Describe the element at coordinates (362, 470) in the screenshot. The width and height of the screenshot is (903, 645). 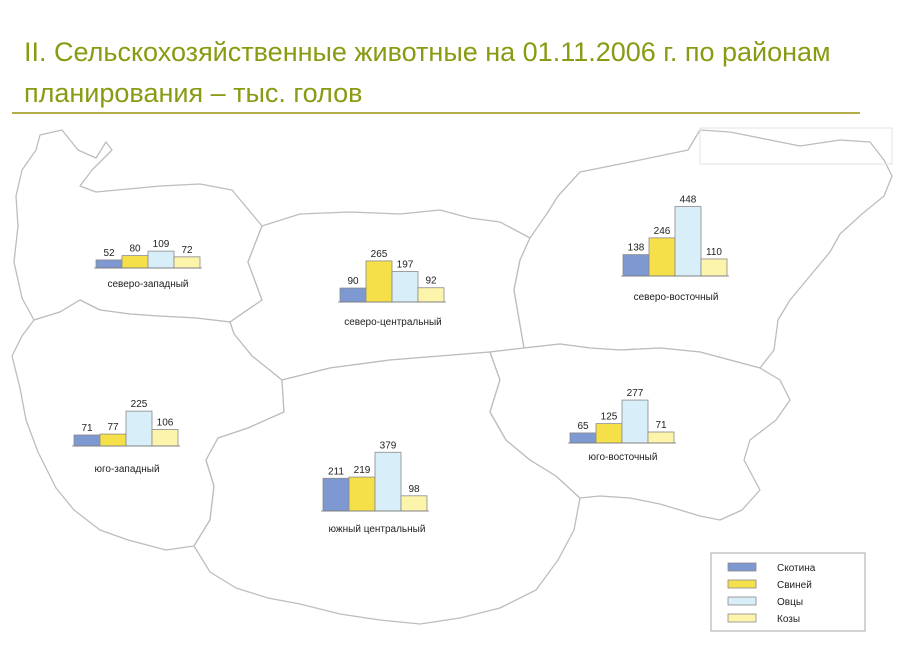
I see `data-label: 219` at that location.